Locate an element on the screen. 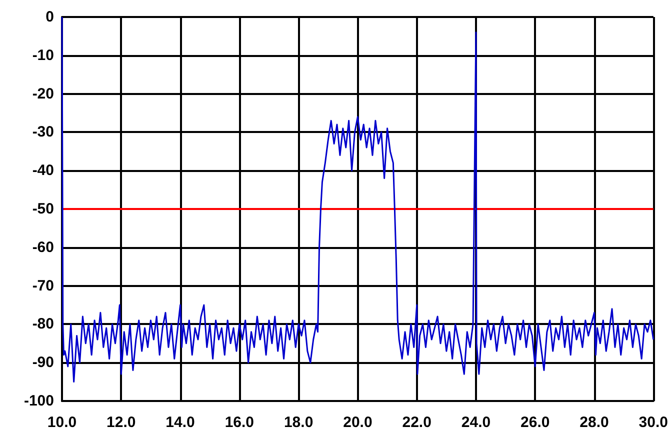 This screenshot has width=671, height=437. y-tick-label: -20 is located at coordinates (43, 93).